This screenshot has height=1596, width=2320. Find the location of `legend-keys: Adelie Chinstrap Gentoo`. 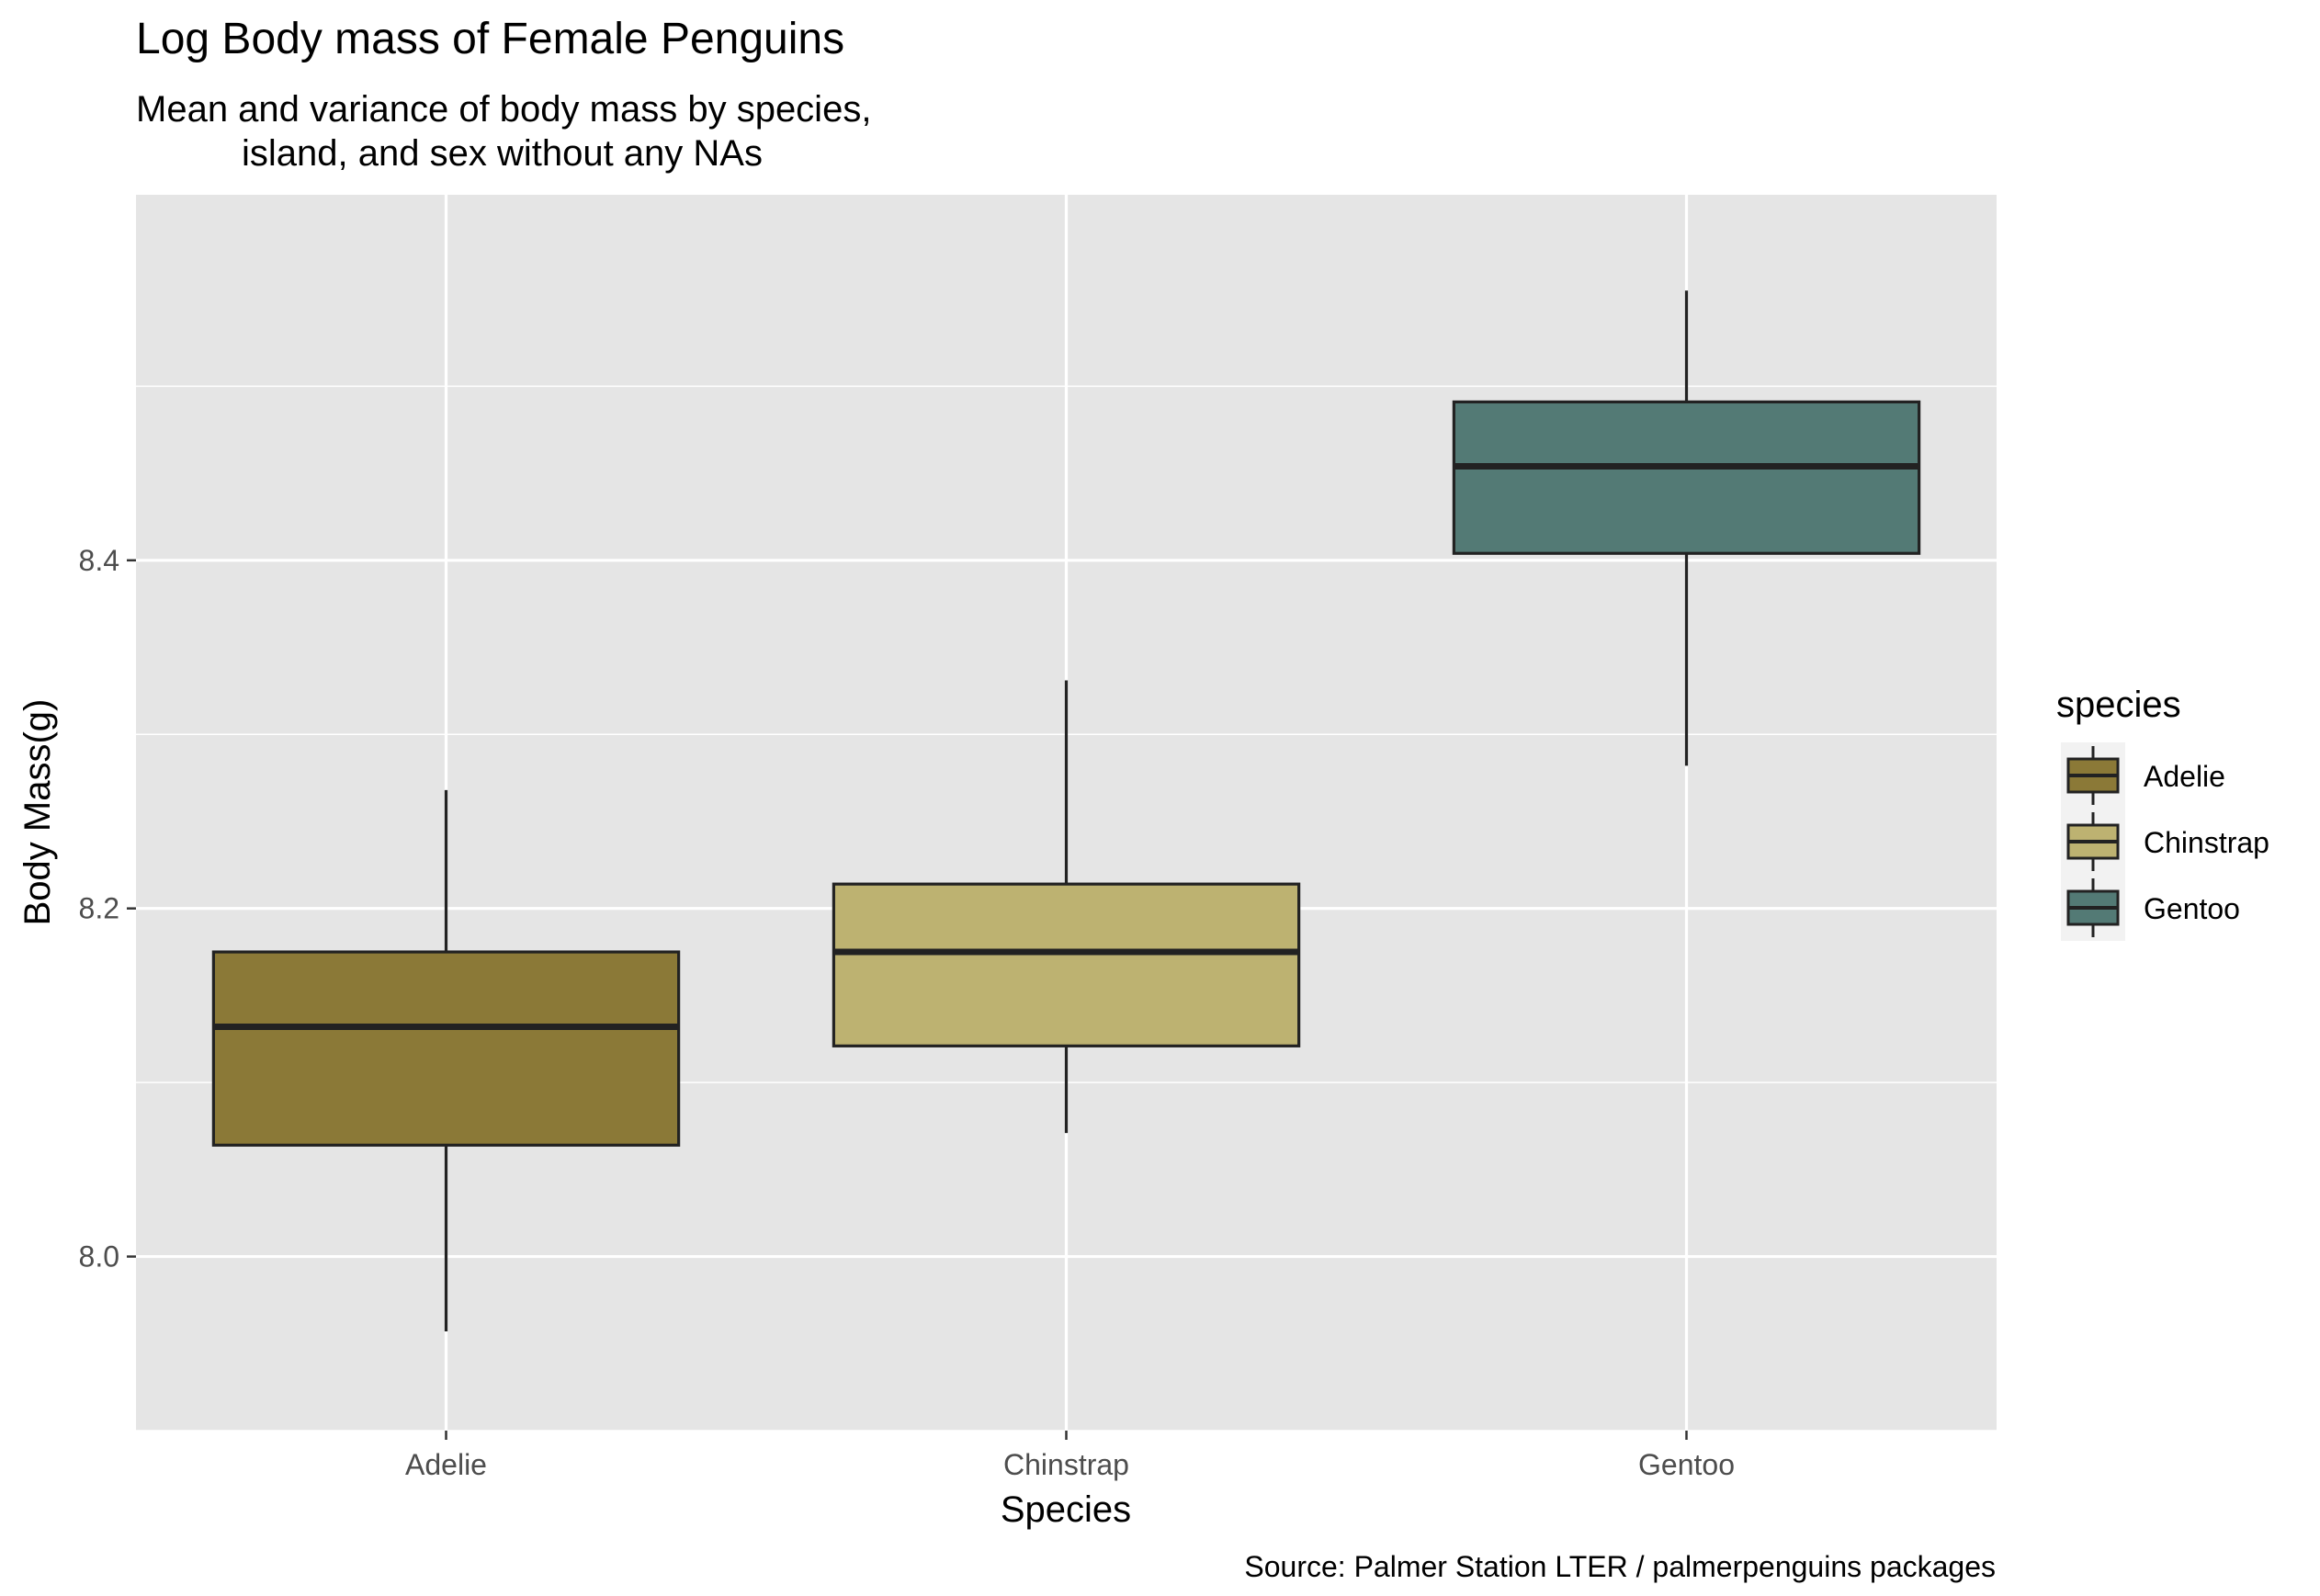

legend-keys: Adelie Chinstrap Gentoo is located at coordinates (2168, 841).